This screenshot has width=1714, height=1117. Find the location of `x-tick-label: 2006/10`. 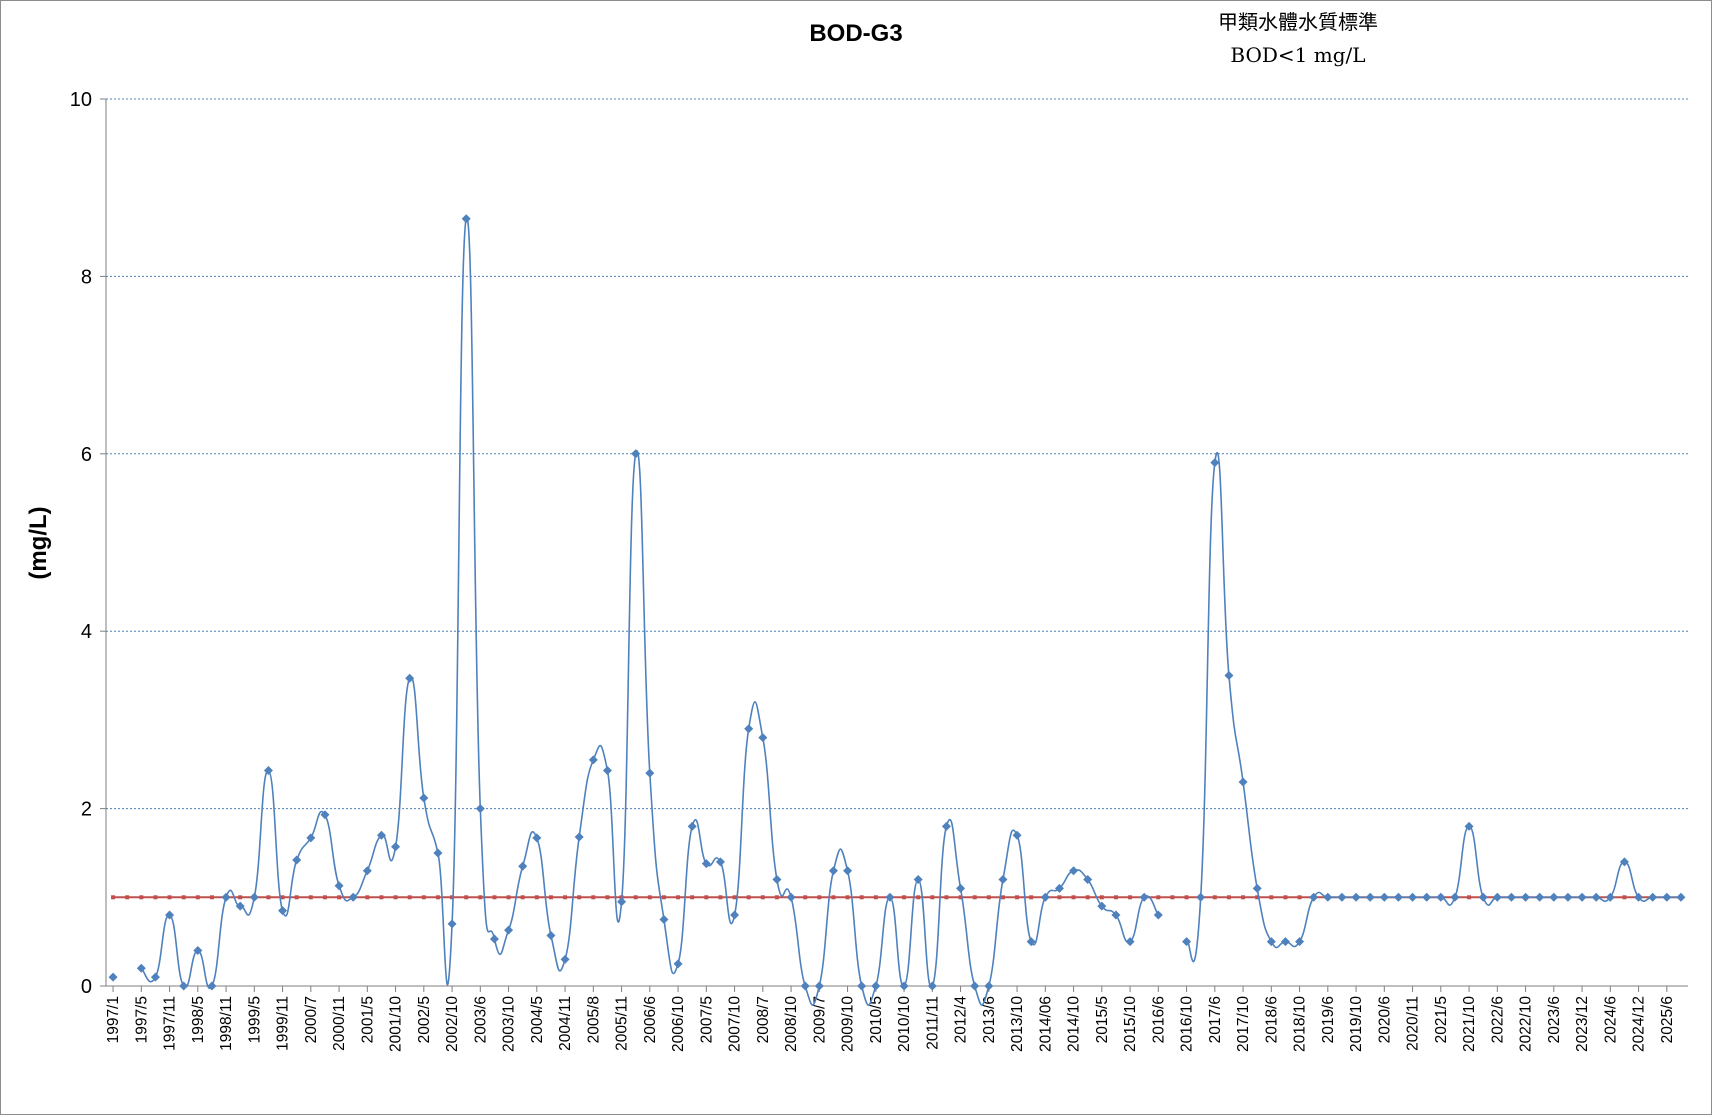

x-tick-label: 2006/10 is located at coordinates (678, 1024).